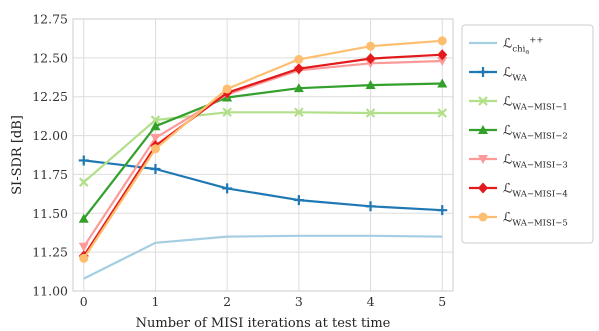 The width and height of the screenshot is (599, 331). I want to click on legend-label: ℒWA−MISI−2, so click(535, 133).